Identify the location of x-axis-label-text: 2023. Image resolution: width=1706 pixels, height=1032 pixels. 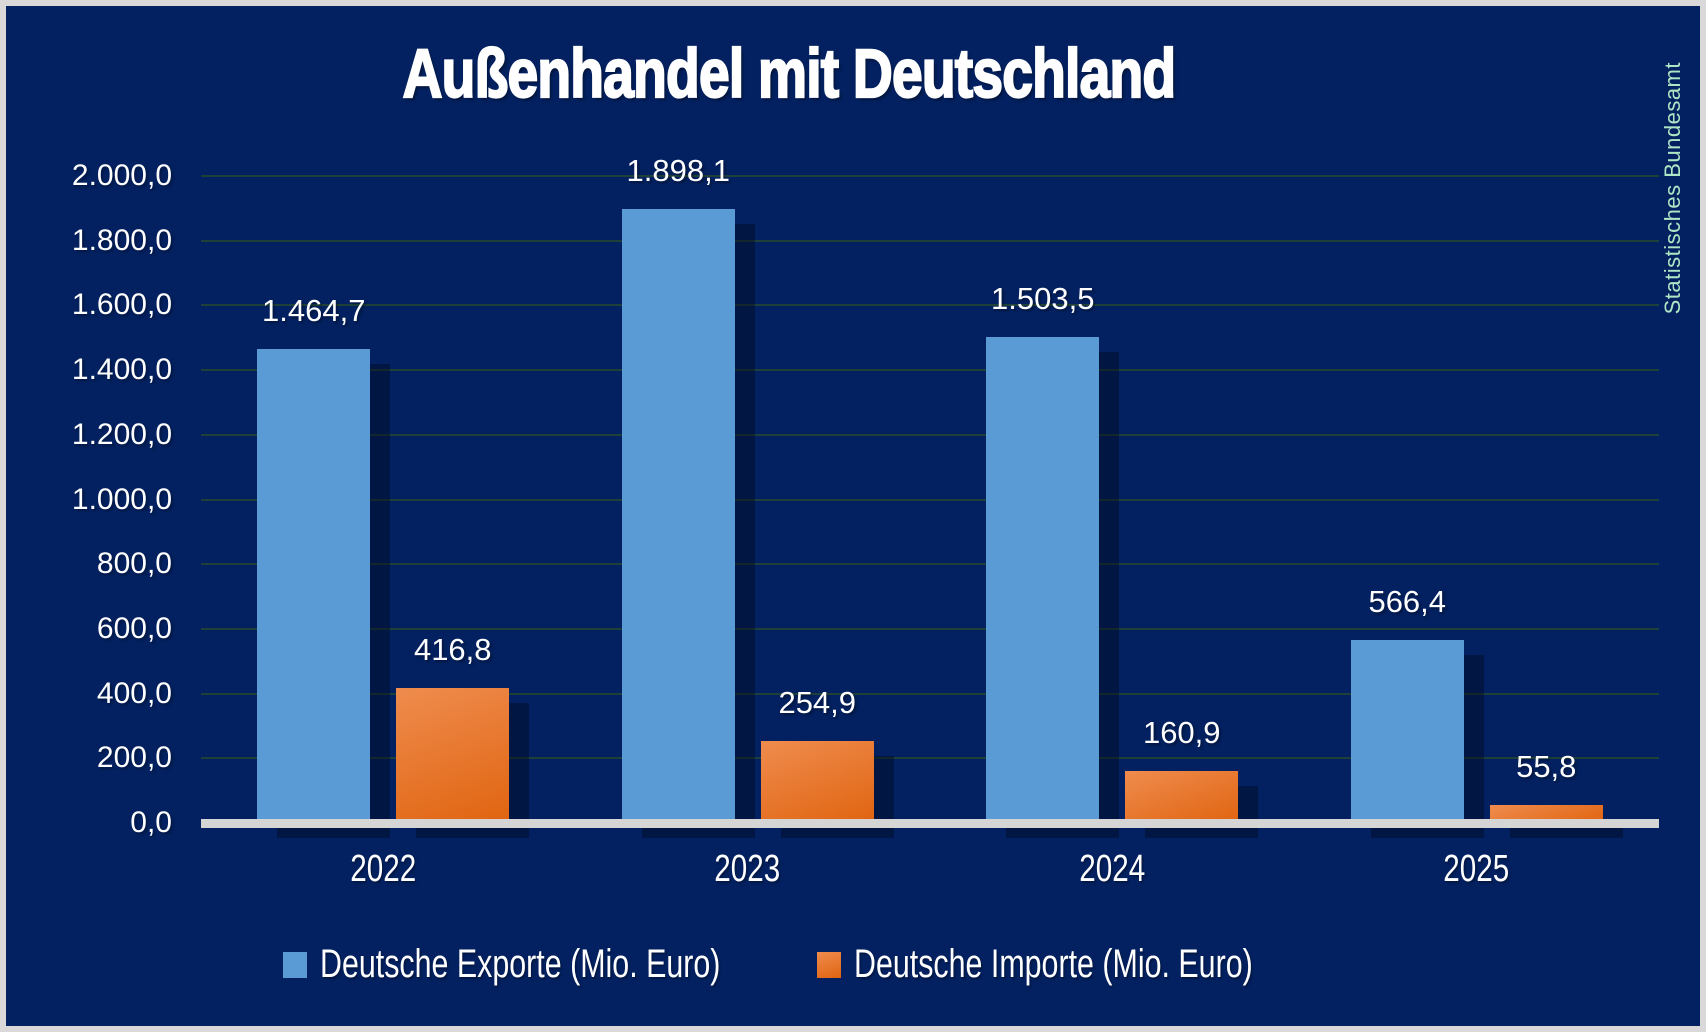
(747, 869).